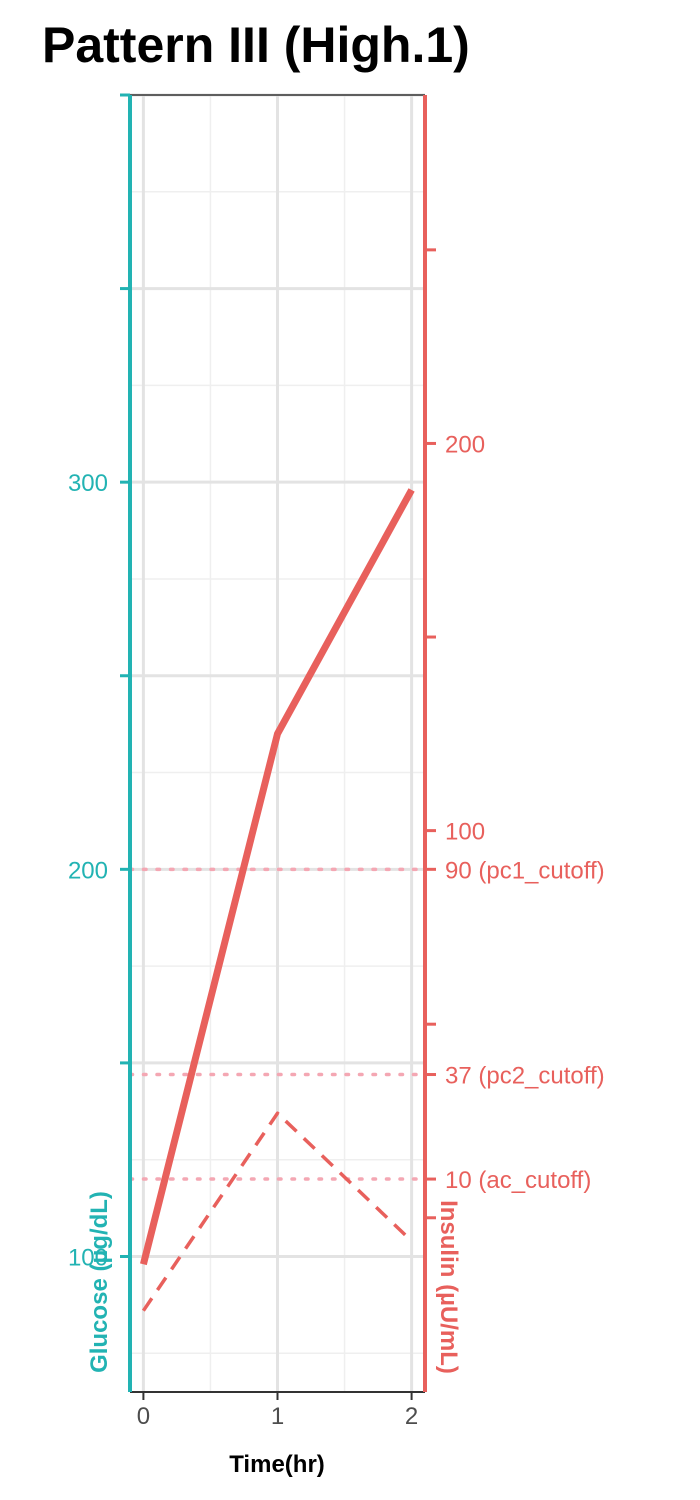 This screenshot has width=700, height=1500. What do you see at coordinates (277, 1024) in the screenshot?
I see `reference-lines` at bounding box center [277, 1024].